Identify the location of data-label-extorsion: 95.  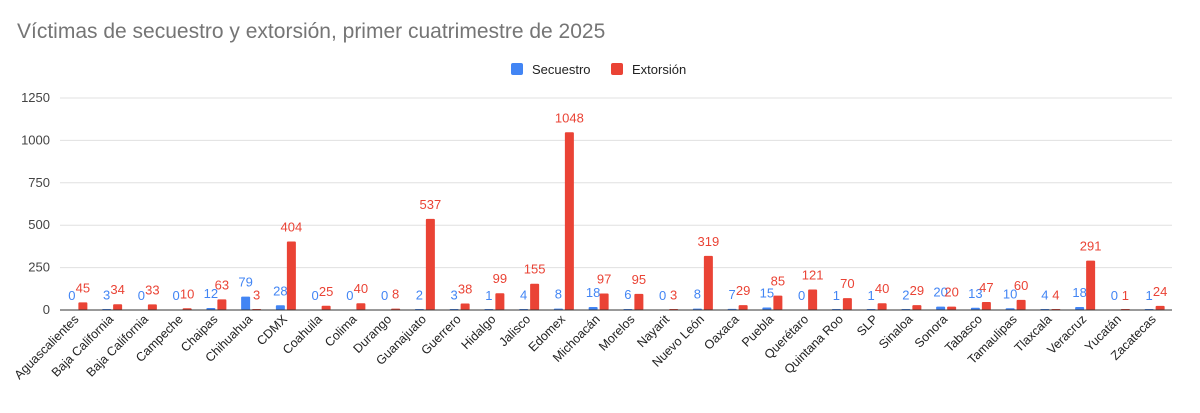
(639, 279).